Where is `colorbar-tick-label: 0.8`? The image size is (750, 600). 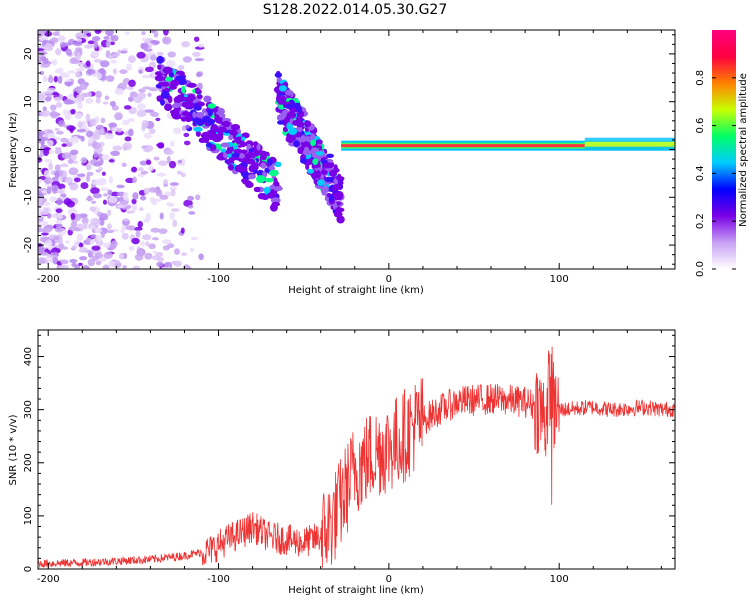
colorbar-tick-label: 0.8 is located at coordinates (700, 78).